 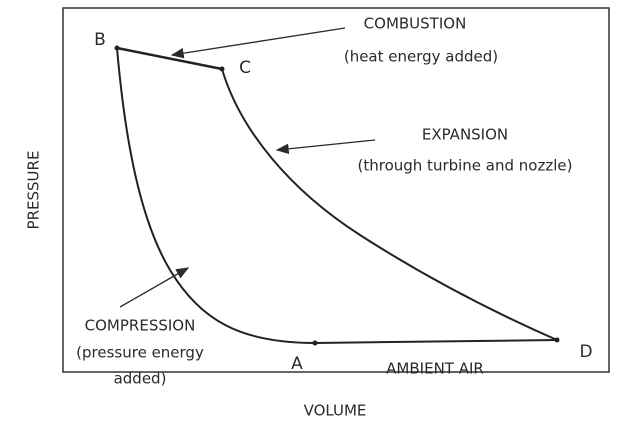 I want to click on point-d, so click(x=557, y=340).